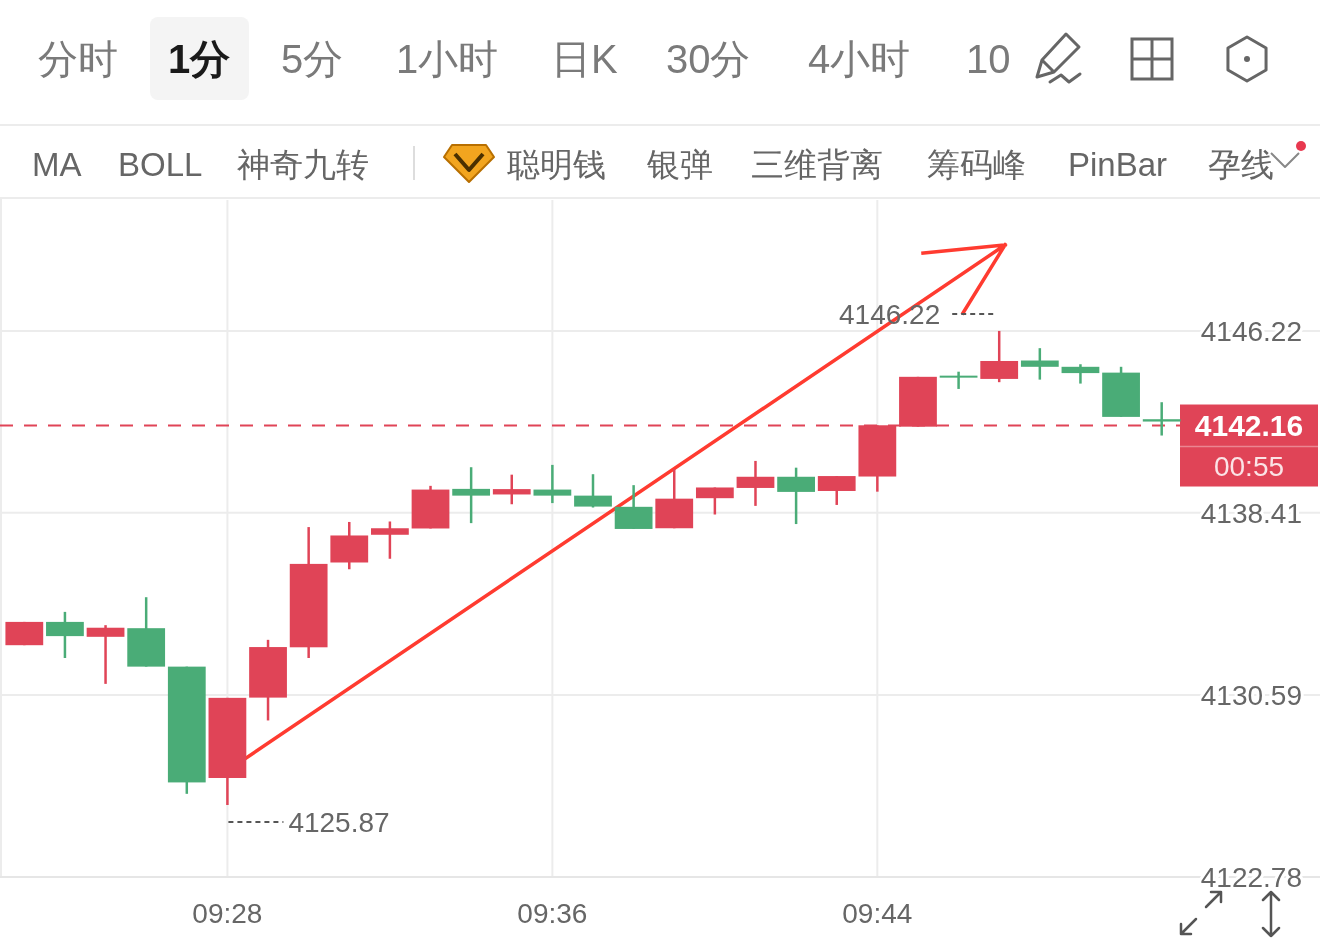  I want to click on x-tick-label: 09:28, so click(227, 913).